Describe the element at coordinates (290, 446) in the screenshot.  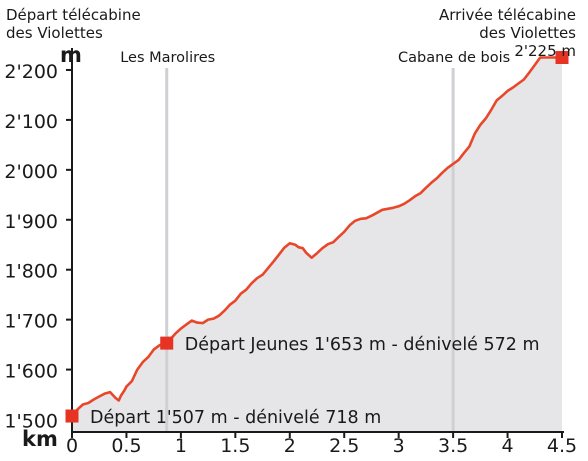
I see `x-tick-label: 2` at that location.